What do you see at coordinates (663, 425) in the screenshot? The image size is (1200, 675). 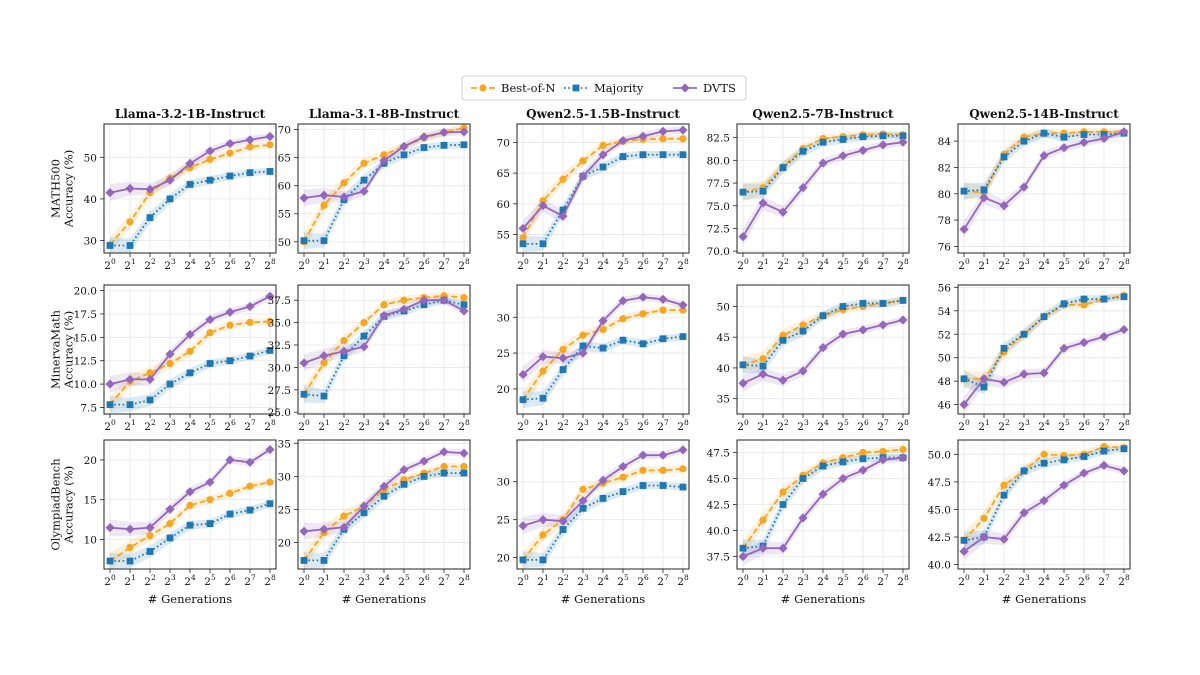 I see `x-tick-label: 27` at bounding box center [663, 425].